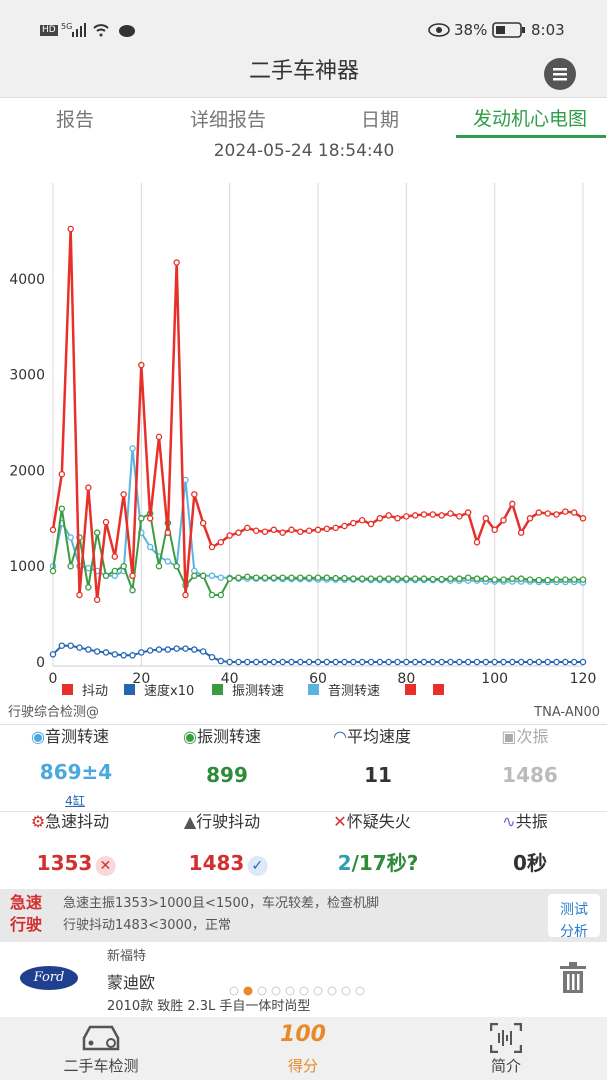  What do you see at coordinates (574, 917) in the screenshot?
I see `analyze-button: 测试 分析` at bounding box center [574, 917].